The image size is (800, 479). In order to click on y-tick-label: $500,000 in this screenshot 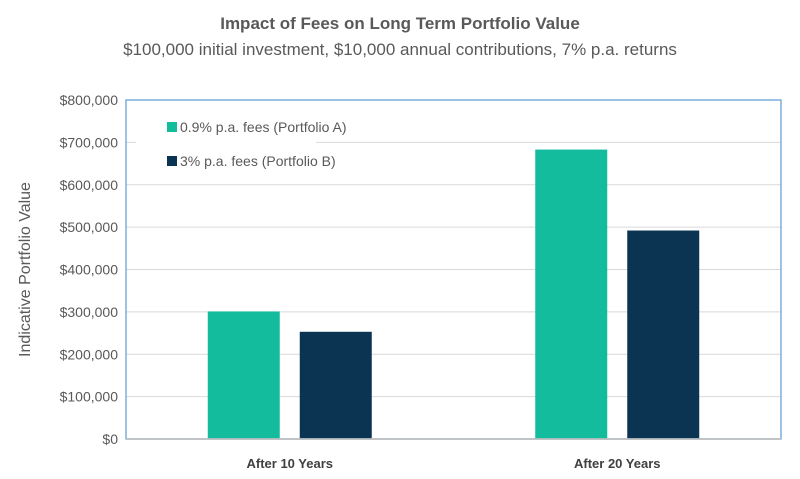, I will do `click(89, 227)`.